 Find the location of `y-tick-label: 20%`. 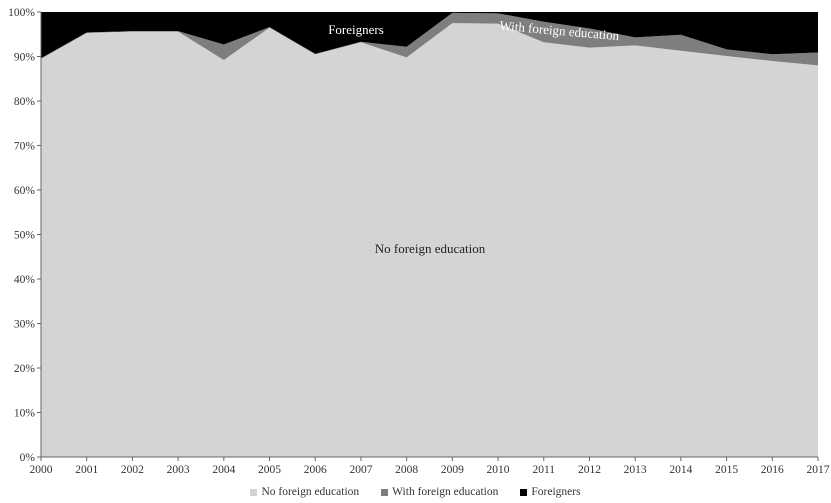

y-tick-label: 20% is located at coordinates (25, 369).